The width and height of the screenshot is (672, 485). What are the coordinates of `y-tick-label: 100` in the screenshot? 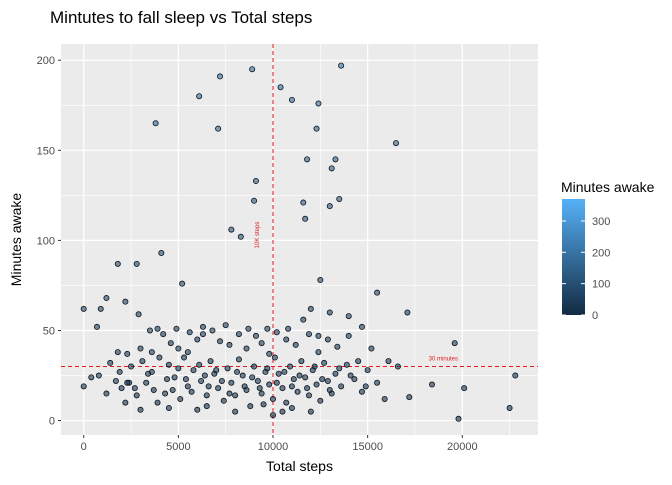 It's located at (46, 241).